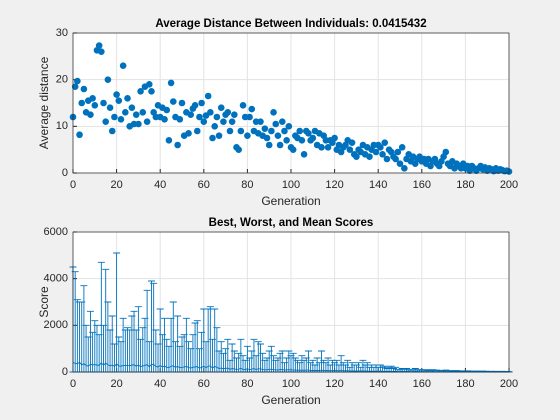  What do you see at coordinates (62, 80) in the screenshot?
I see `y-tick-label: 20` at bounding box center [62, 80].